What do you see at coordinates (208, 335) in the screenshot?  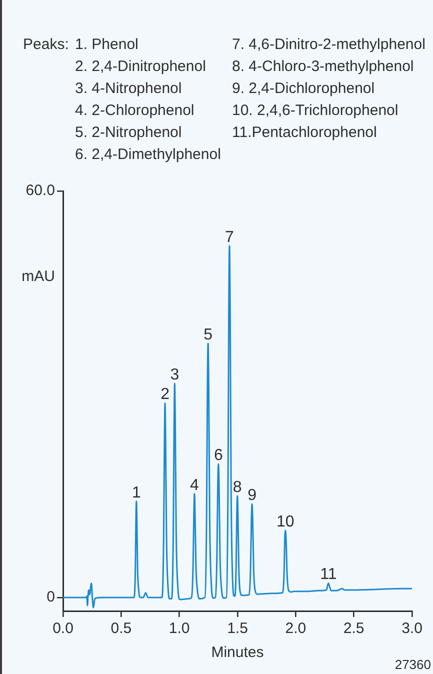 I see `annotation: 5` at bounding box center [208, 335].